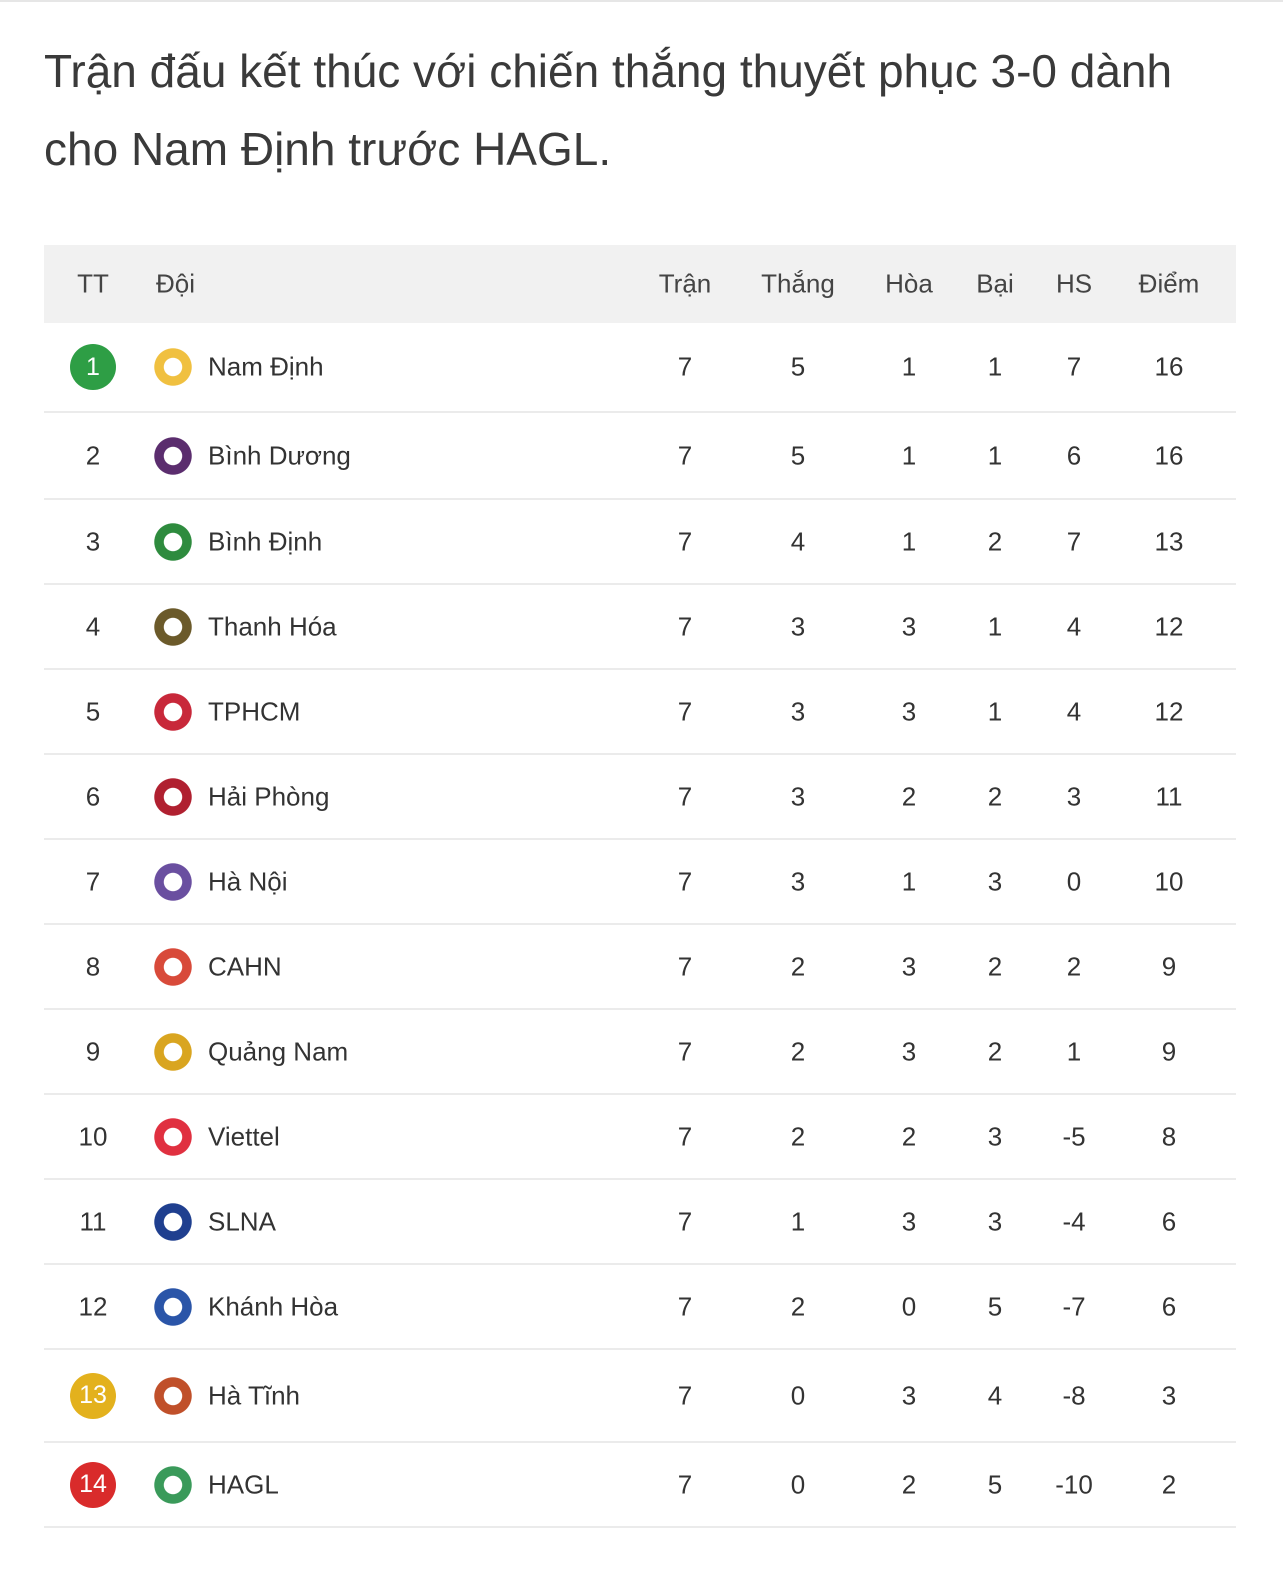 This screenshot has width=1283, height=1570. I want to click on binh-duong-crest-icon, so click(173, 455).